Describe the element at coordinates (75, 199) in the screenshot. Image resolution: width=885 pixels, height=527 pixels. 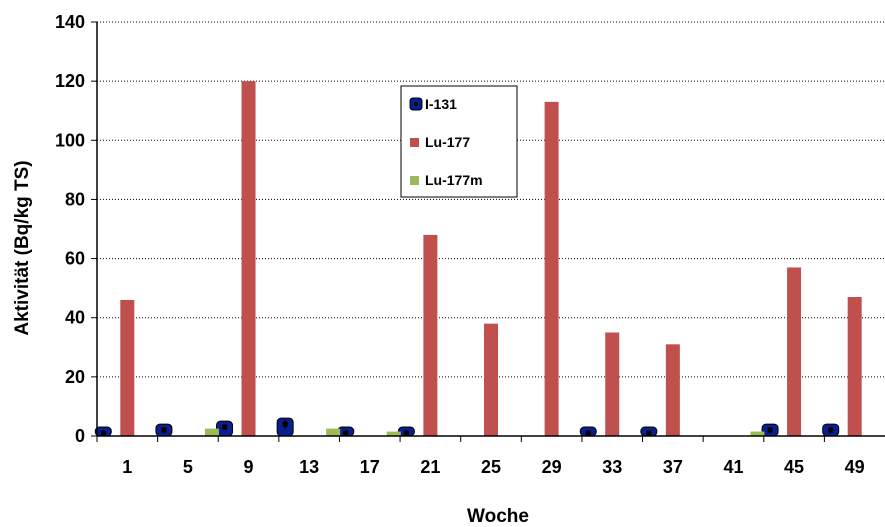
I see `y-tick-label: 80` at that location.